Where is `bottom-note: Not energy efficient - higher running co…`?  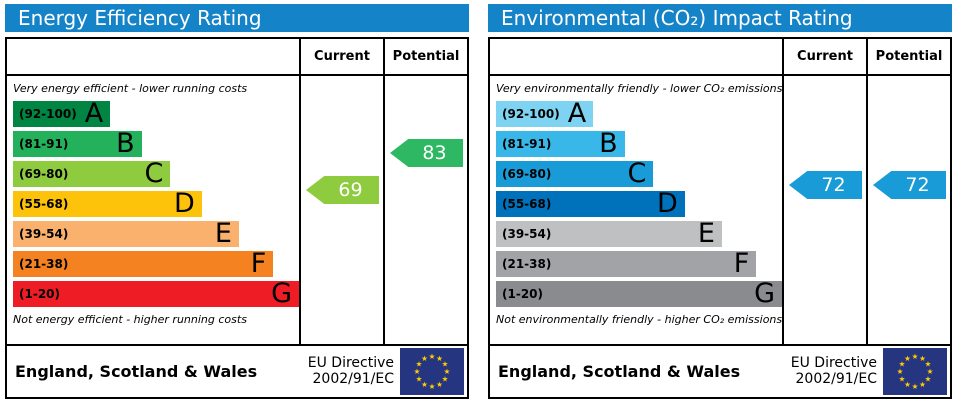 bottom-note: Not energy efficient - higher running co… is located at coordinates (130, 319).